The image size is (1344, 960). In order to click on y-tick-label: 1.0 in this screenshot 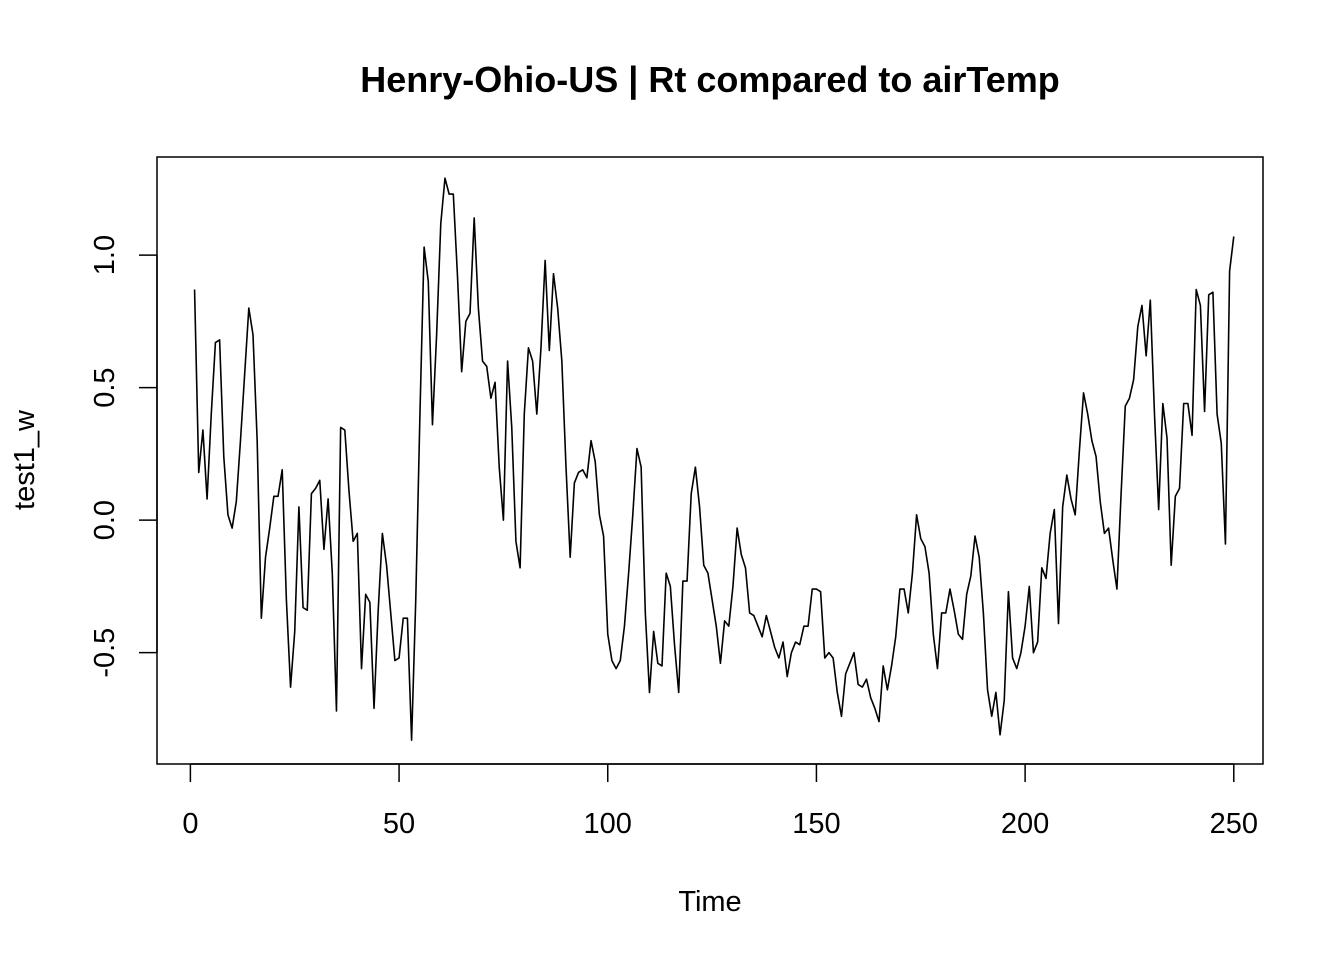, I will do `click(105, 255)`.